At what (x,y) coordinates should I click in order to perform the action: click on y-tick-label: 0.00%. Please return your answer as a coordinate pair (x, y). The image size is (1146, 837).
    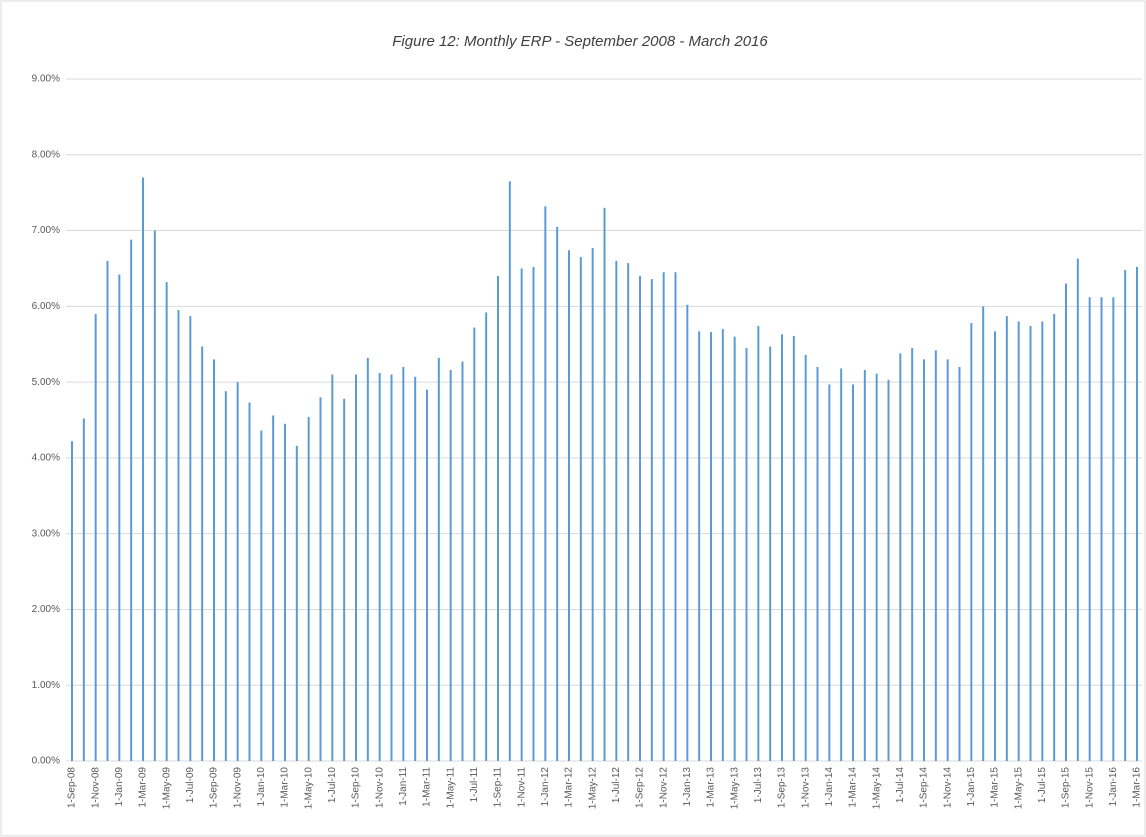
    Looking at the image, I should click on (46, 761).